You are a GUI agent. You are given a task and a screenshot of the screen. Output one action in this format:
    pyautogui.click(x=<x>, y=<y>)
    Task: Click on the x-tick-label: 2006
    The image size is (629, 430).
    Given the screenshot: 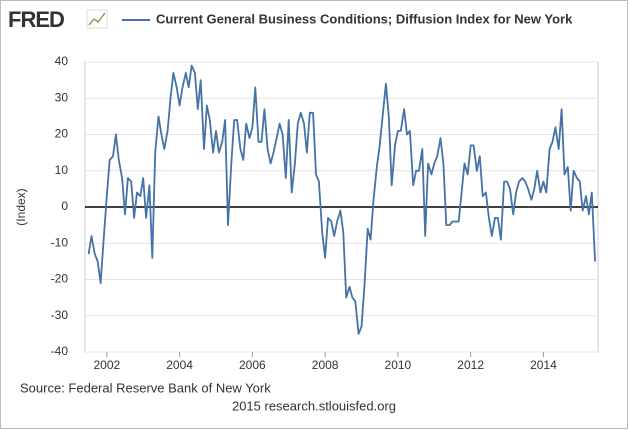 What is the action you would take?
    pyautogui.click(x=252, y=365)
    